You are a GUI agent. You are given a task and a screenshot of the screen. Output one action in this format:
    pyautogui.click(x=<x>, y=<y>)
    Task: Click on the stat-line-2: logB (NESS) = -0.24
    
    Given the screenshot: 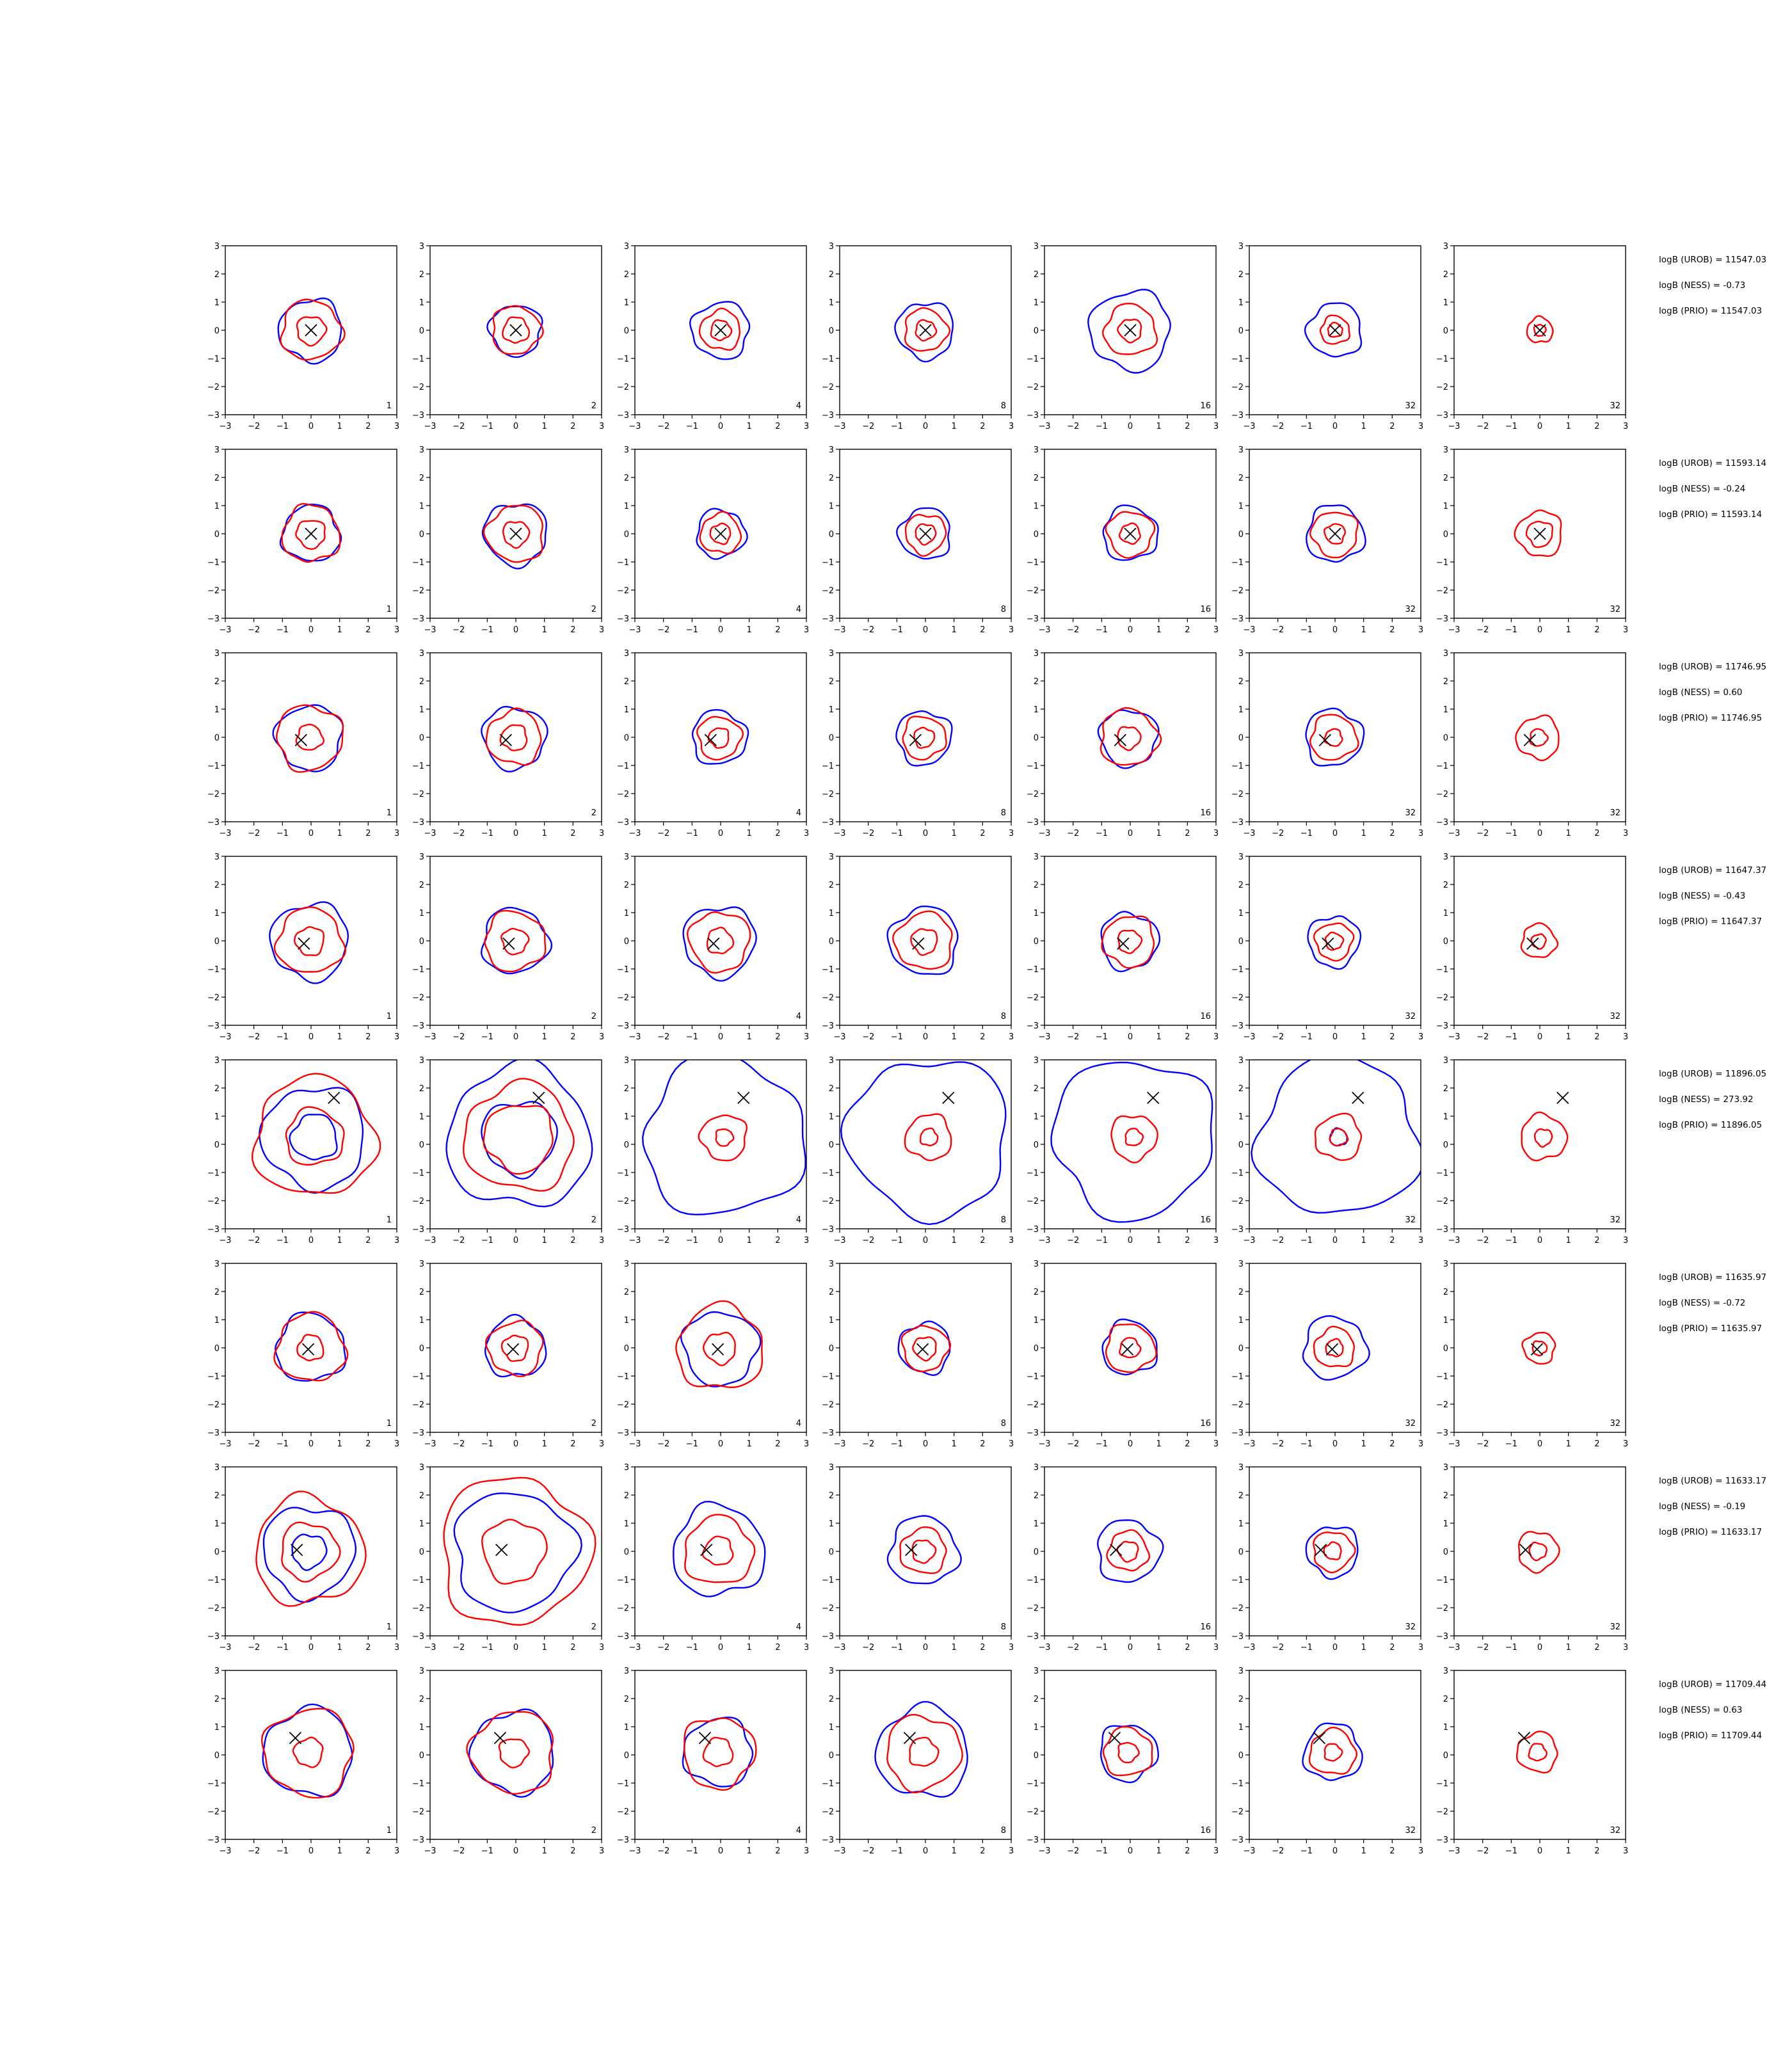 What is the action you would take?
    pyautogui.click(x=1702, y=489)
    